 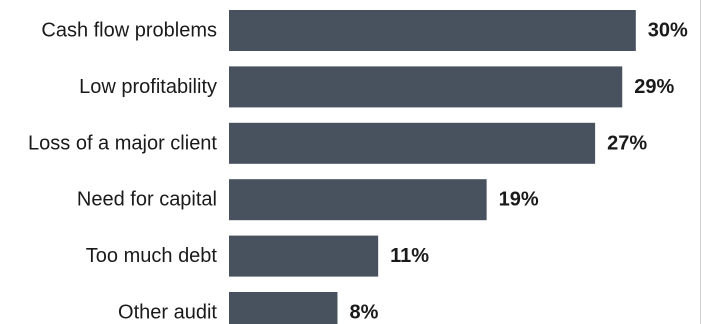 I want to click on category-label-3: Need for capital, so click(x=147, y=200).